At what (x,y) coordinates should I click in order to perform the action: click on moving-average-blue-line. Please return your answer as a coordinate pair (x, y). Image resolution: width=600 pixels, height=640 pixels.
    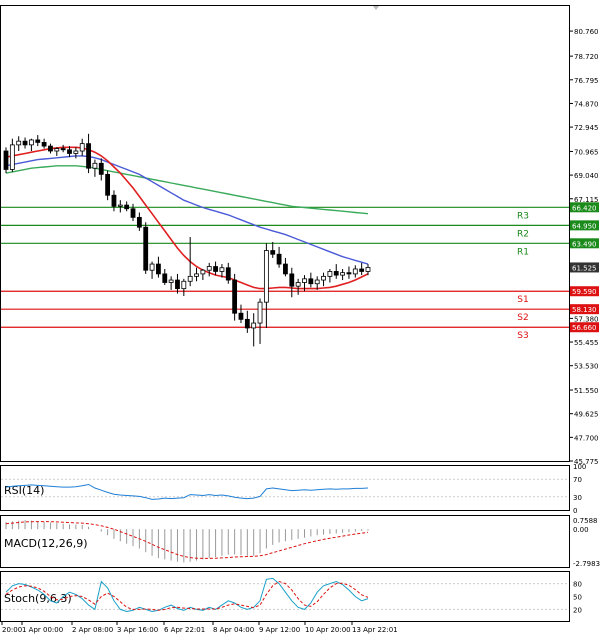
    Looking at the image, I should click on (187, 210).